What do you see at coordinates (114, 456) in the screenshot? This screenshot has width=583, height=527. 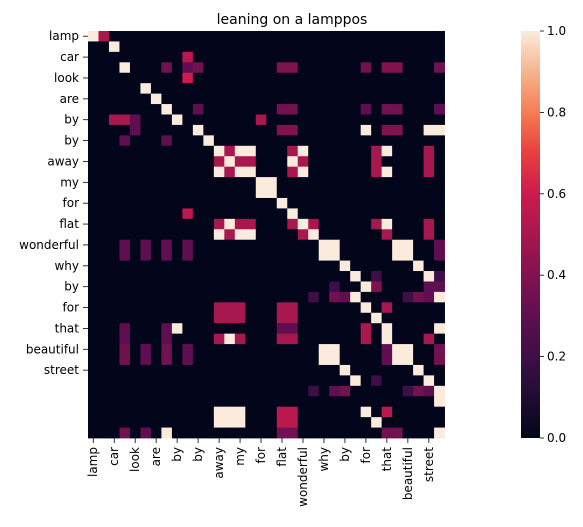 I see `x-tick-label: car` at bounding box center [114, 456].